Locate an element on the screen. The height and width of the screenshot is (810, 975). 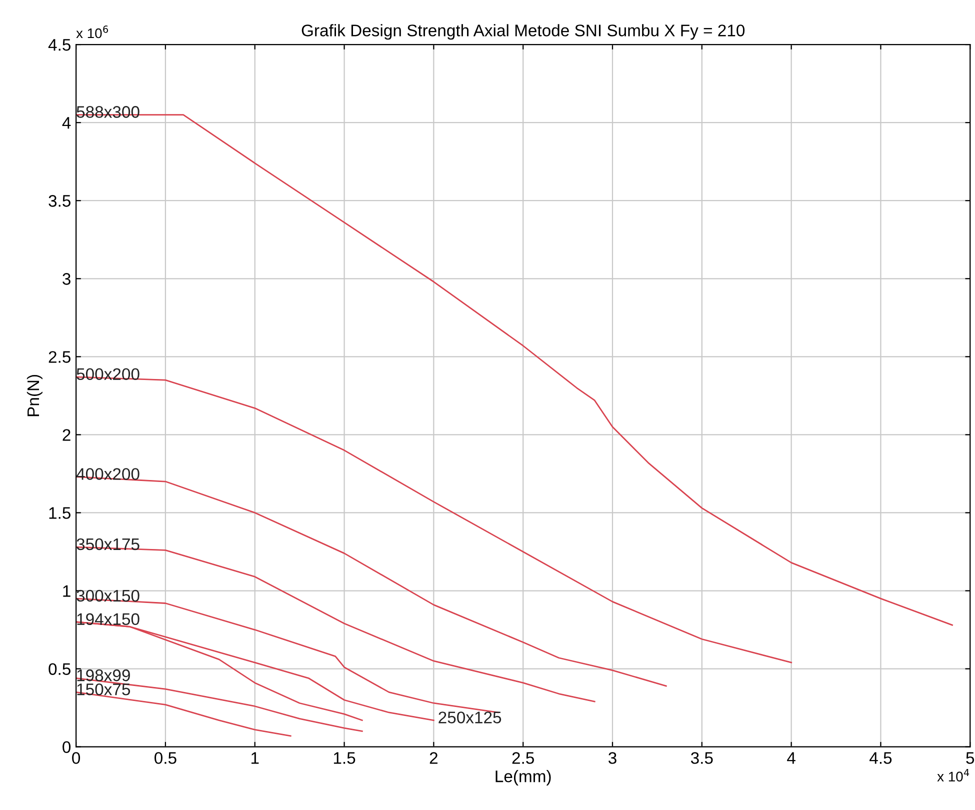
series-label: 194x150 is located at coordinates (108, 619).